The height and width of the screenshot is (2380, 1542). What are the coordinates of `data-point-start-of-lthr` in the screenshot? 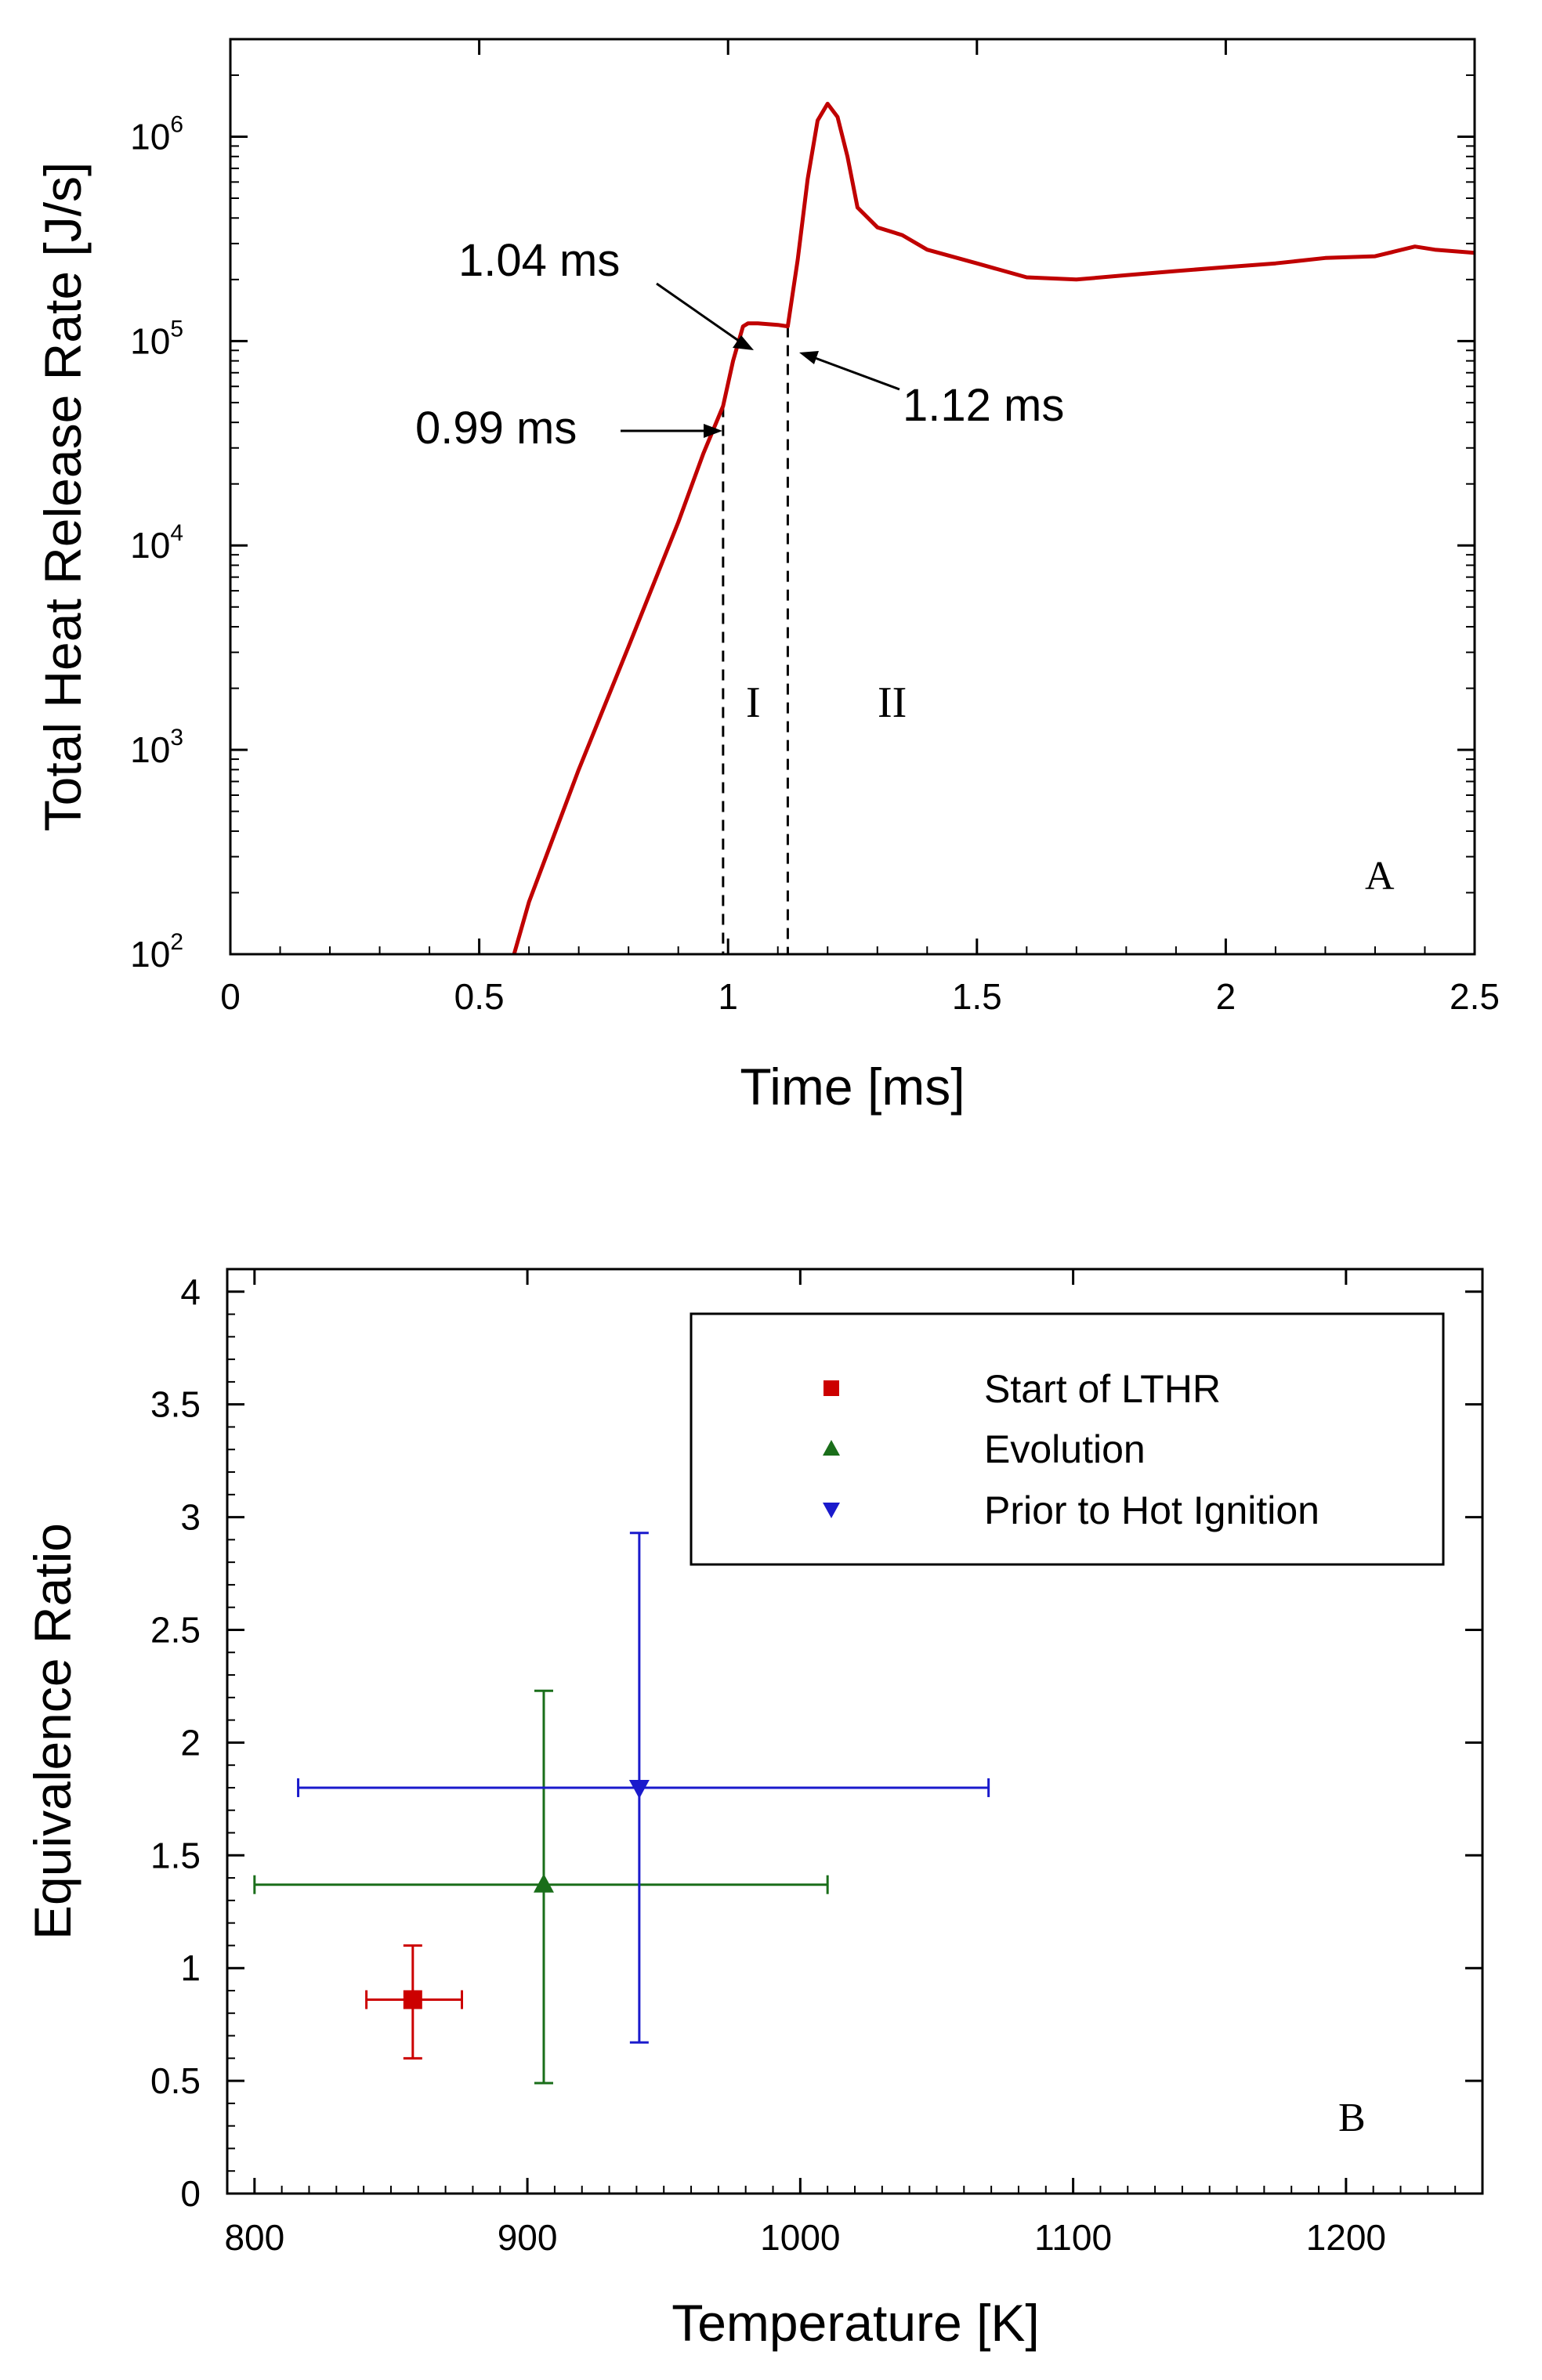 It's located at (414, 2002).